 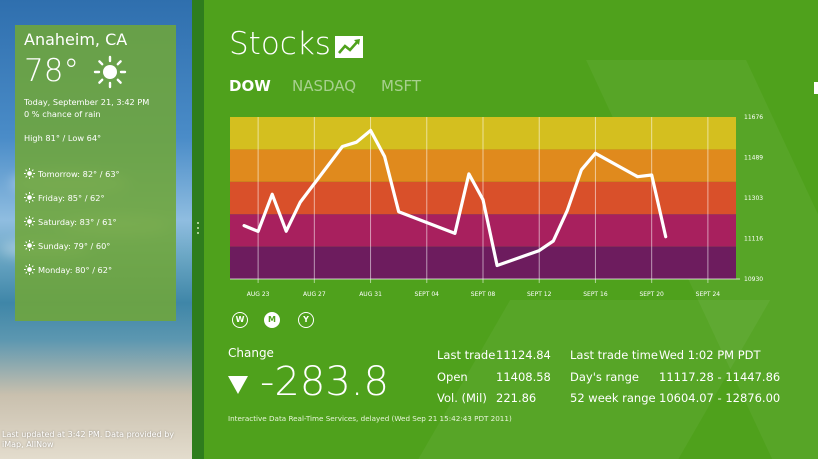 What do you see at coordinates (324, 86) in the screenshot?
I see `tab-nasdaq: NASDAQ` at bounding box center [324, 86].